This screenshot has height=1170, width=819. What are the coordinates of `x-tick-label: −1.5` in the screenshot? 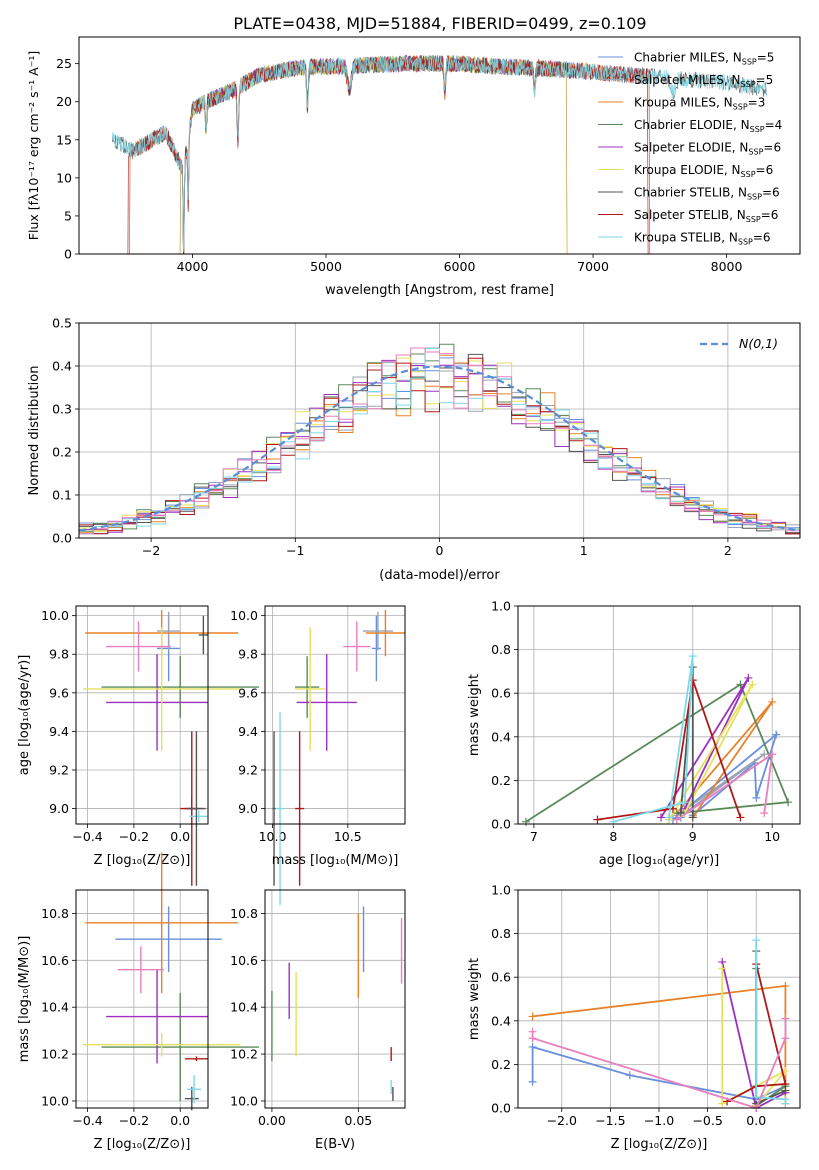 It's located at (610, 1120).